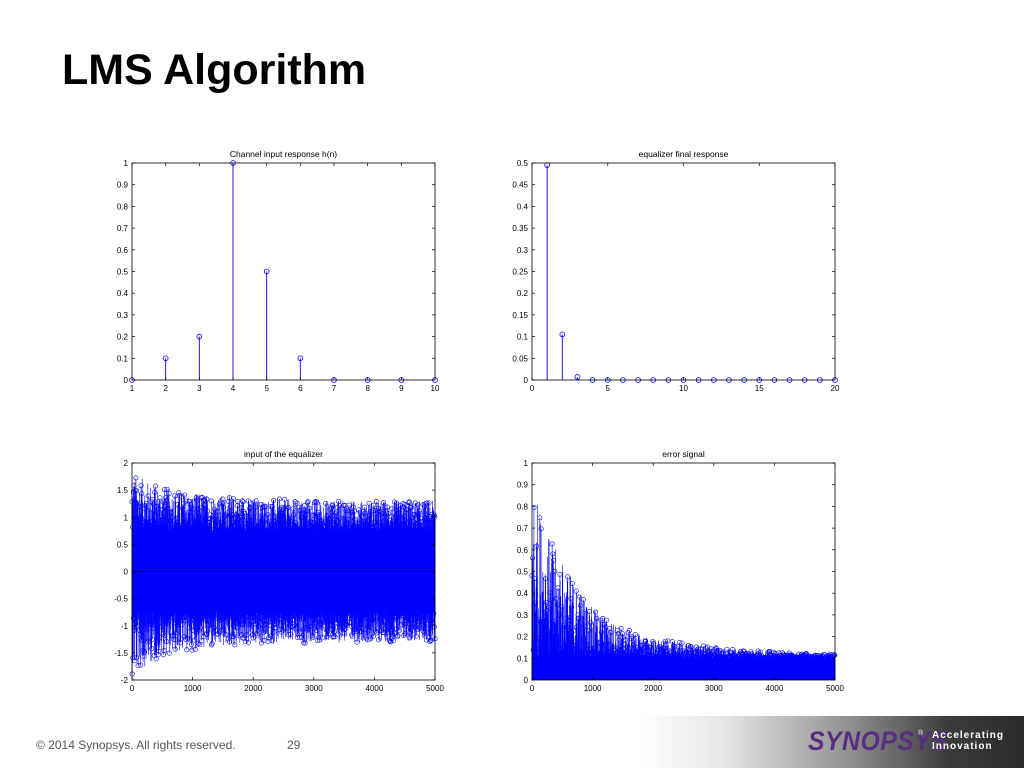 The image size is (1024, 768). I want to click on y-tick-label: 0.45, so click(520, 185).